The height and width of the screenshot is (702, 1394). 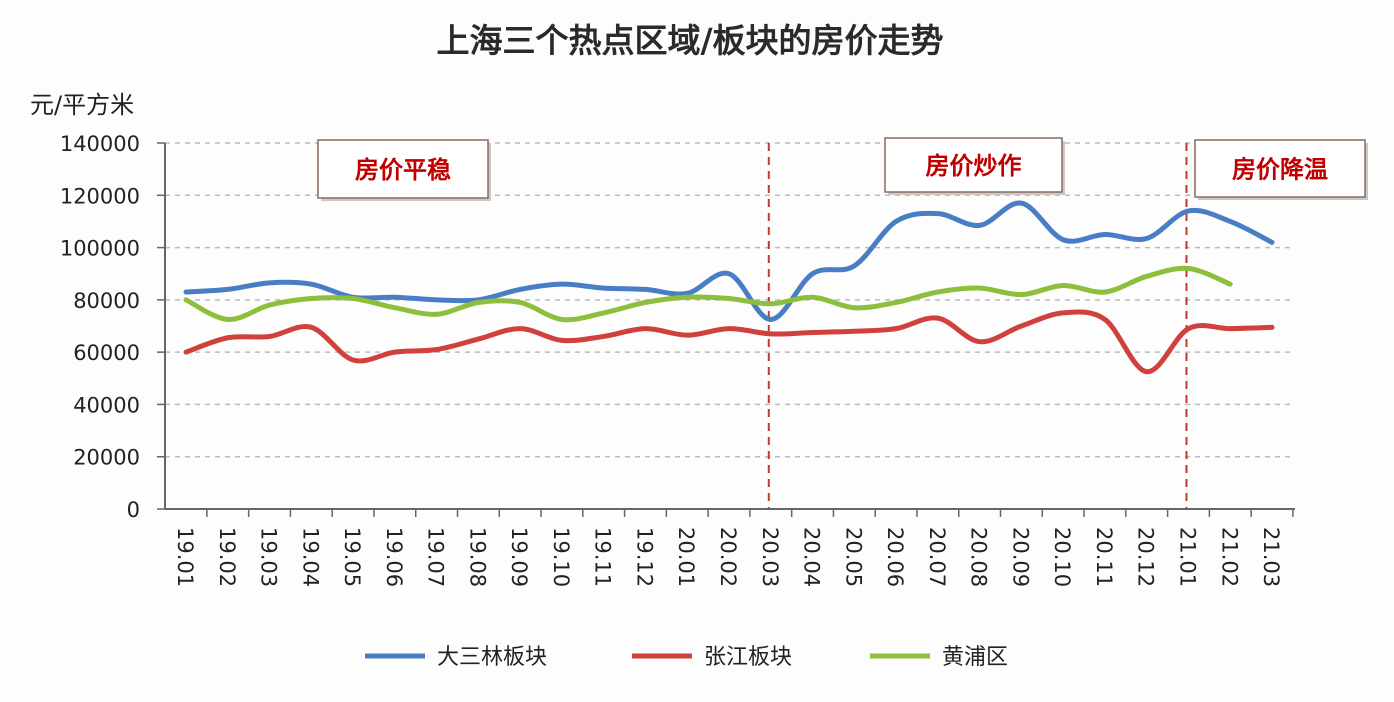 I want to click on x-tick-label: 19.12, so click(x=644, y=557).